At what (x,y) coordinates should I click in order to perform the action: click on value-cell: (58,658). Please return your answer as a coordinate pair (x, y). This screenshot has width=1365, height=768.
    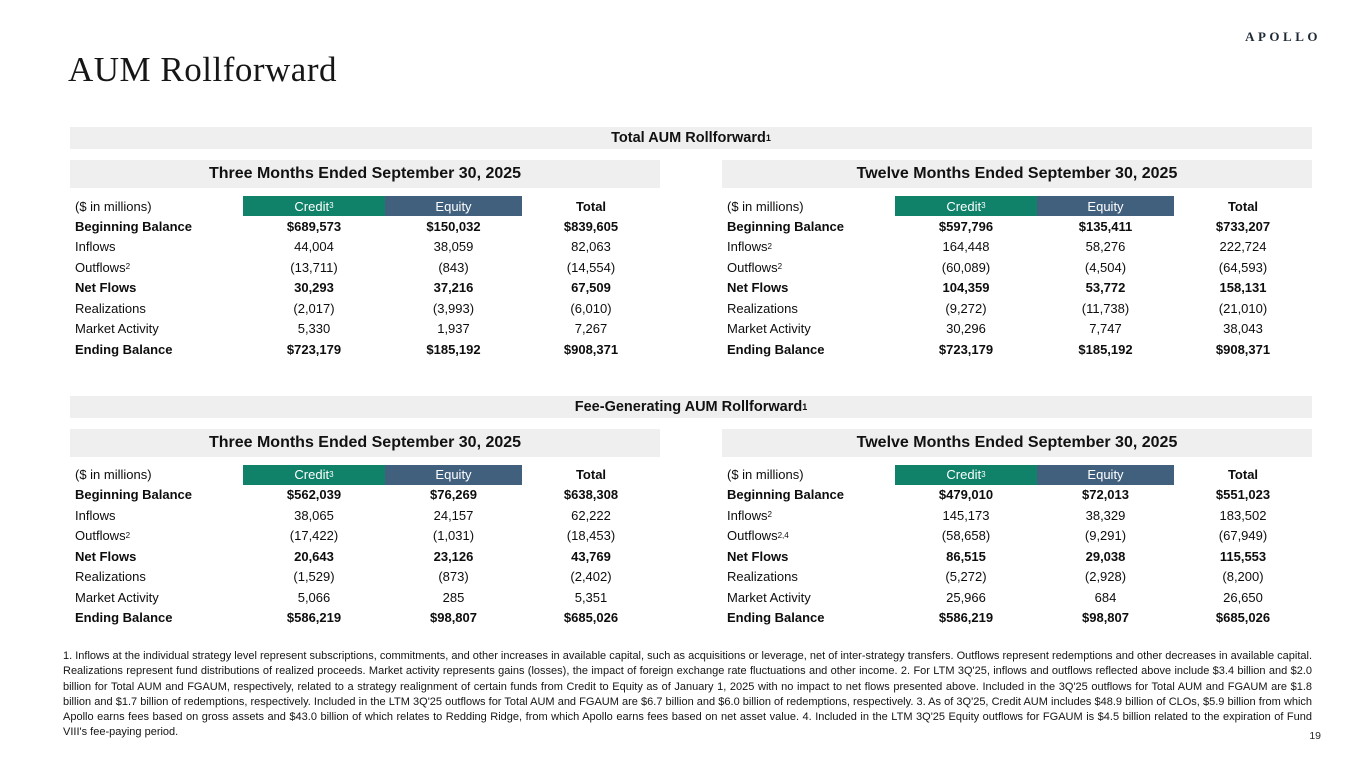
    Looking at the image, I should click on (966, 536).